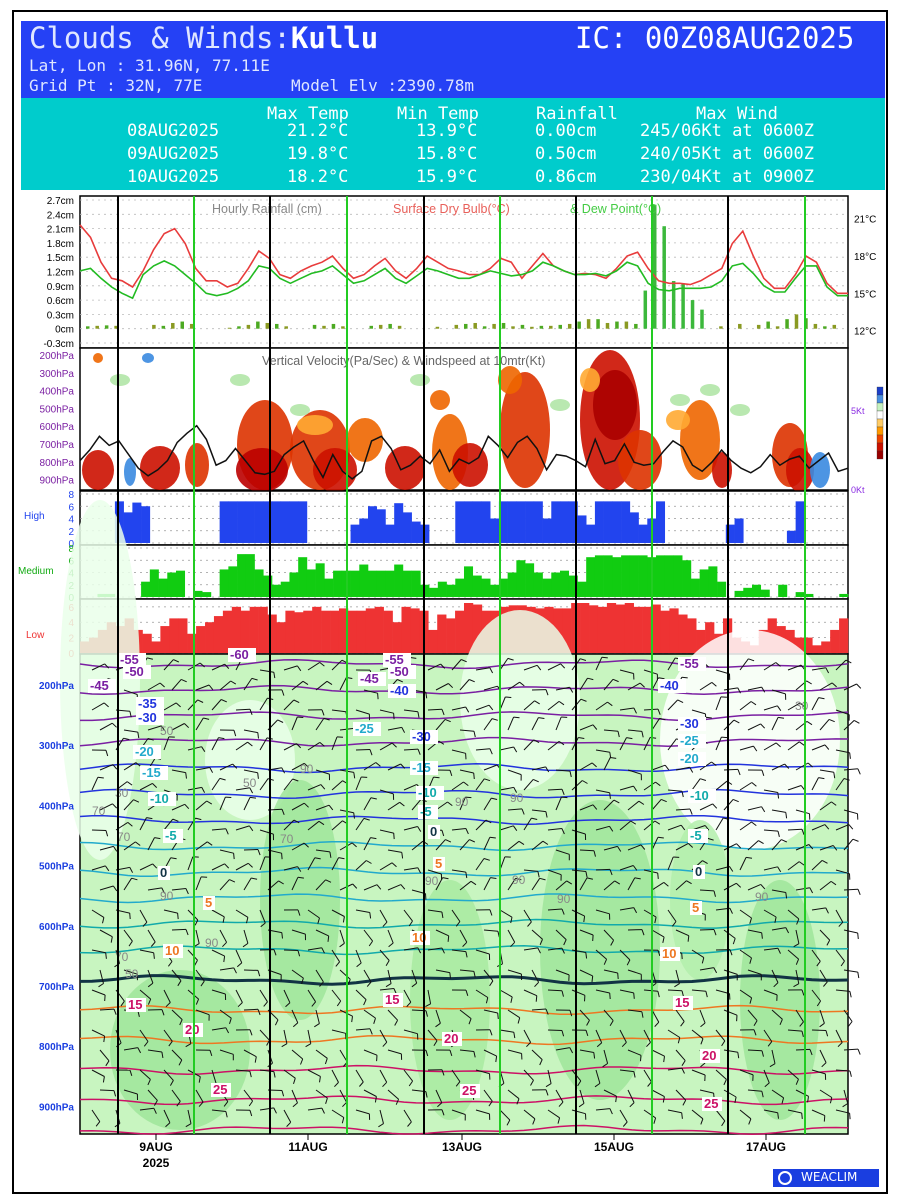  I want to click on vv-level-label: 400hPa, so click(57, 392).